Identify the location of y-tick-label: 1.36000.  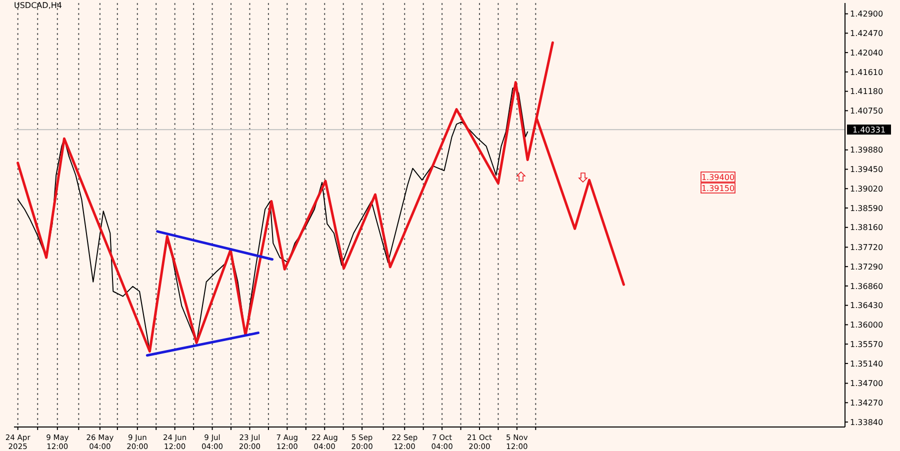
(867, 325).